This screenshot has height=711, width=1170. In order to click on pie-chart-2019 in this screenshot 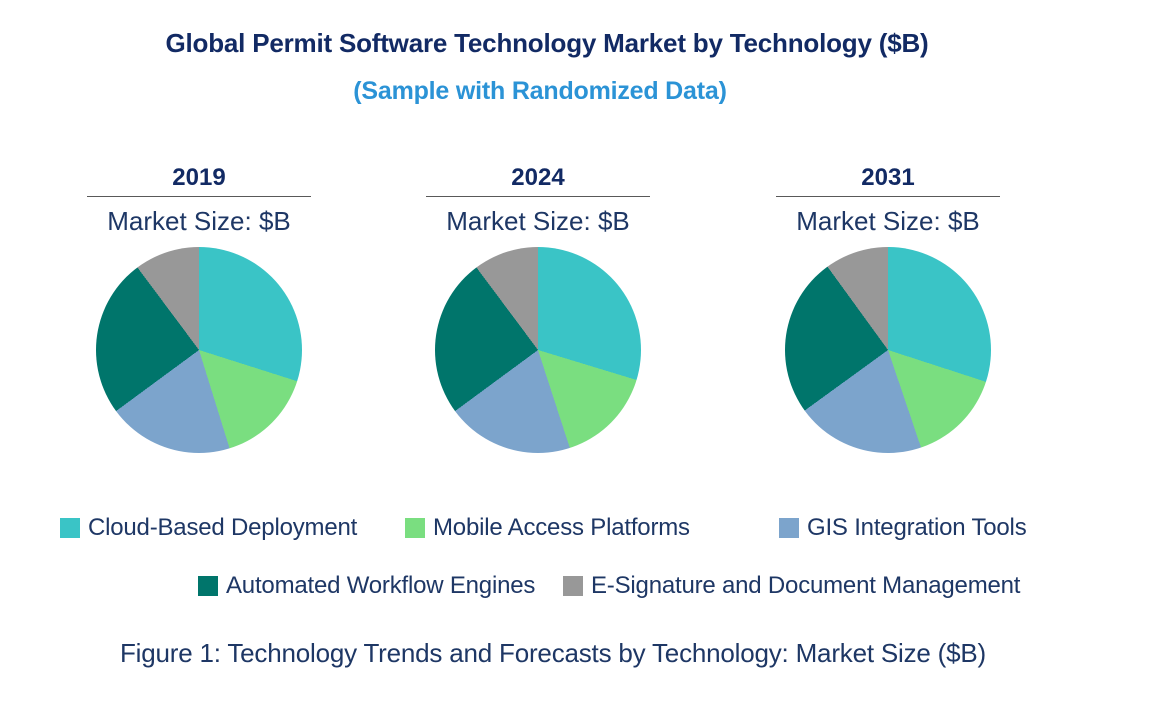, I will do `click(199, 350)`.